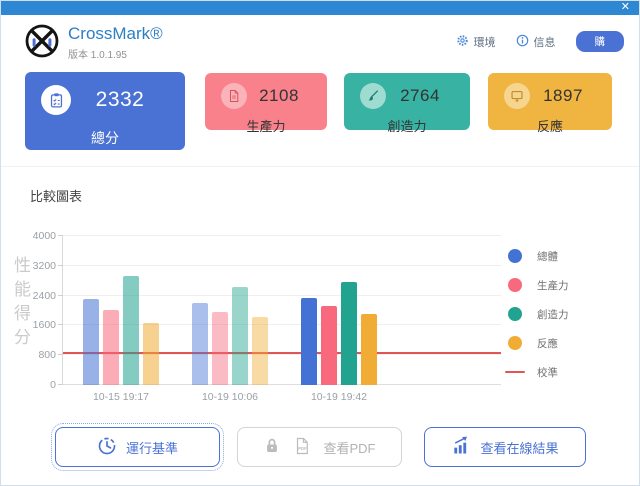 The height and width of the screenshot is (486, 640). I want to click on view-online-results-label: 查看在線結果, so click(519, 448).